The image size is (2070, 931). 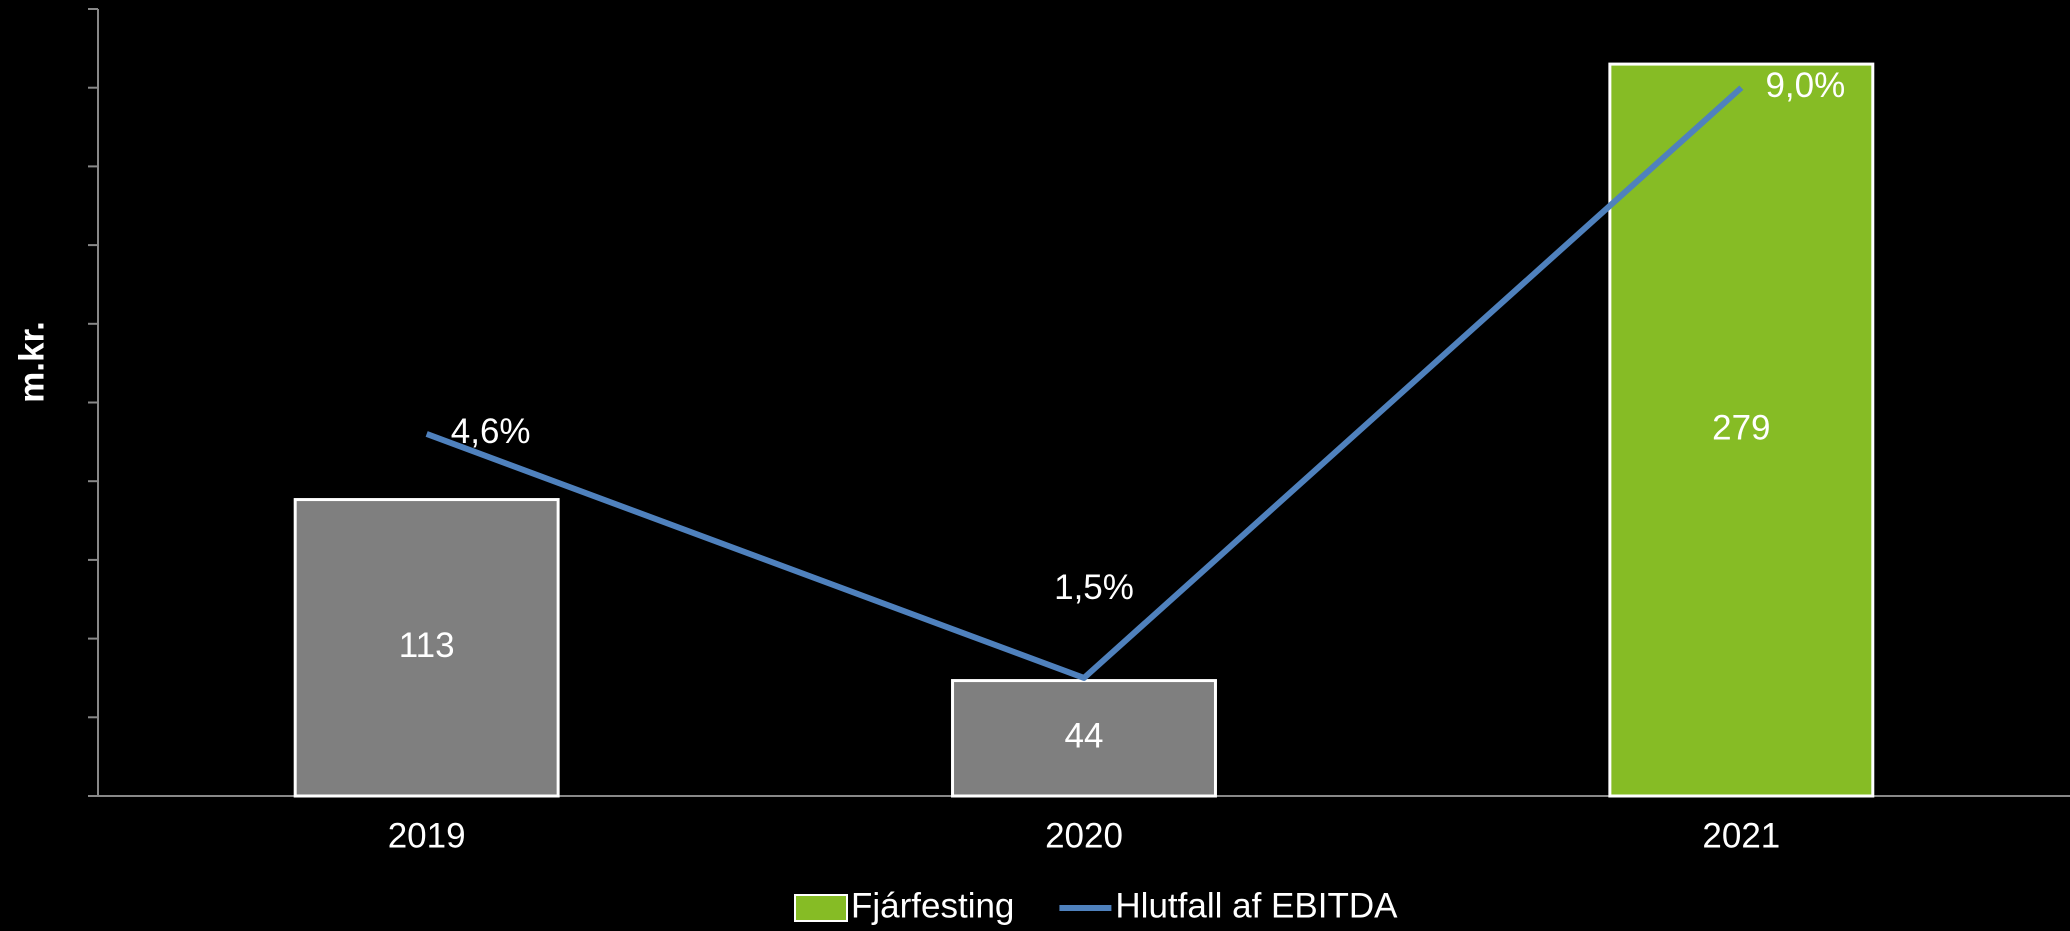 What do you see at coordinates (491, 431) in the screenshot?
I see `line-value-label: 4,6%` at bounding box center [491, 431].